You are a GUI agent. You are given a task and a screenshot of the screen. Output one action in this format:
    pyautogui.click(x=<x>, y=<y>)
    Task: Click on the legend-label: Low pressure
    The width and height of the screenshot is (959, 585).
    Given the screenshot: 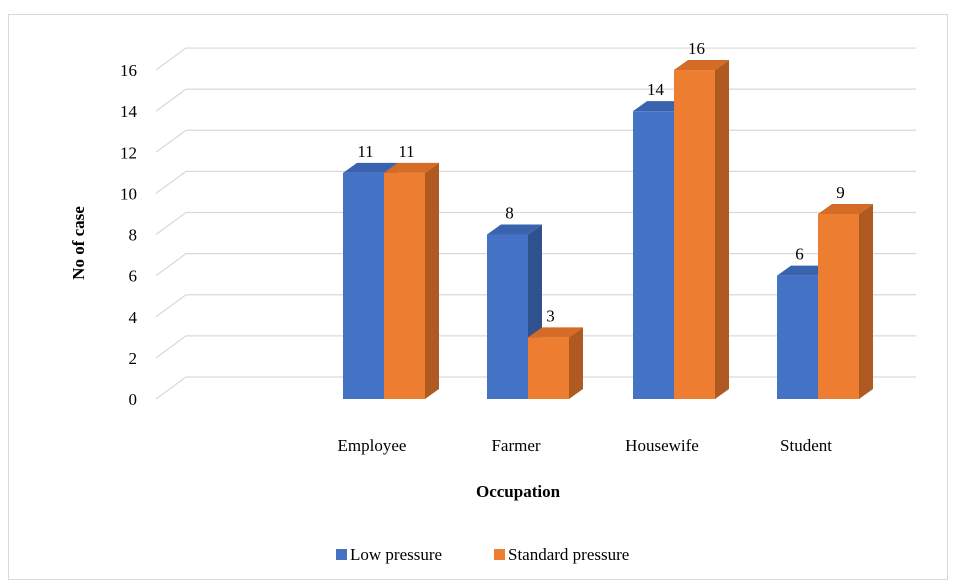 What is the action you would take?
    pyautogui.click(x=396, y=554)
    